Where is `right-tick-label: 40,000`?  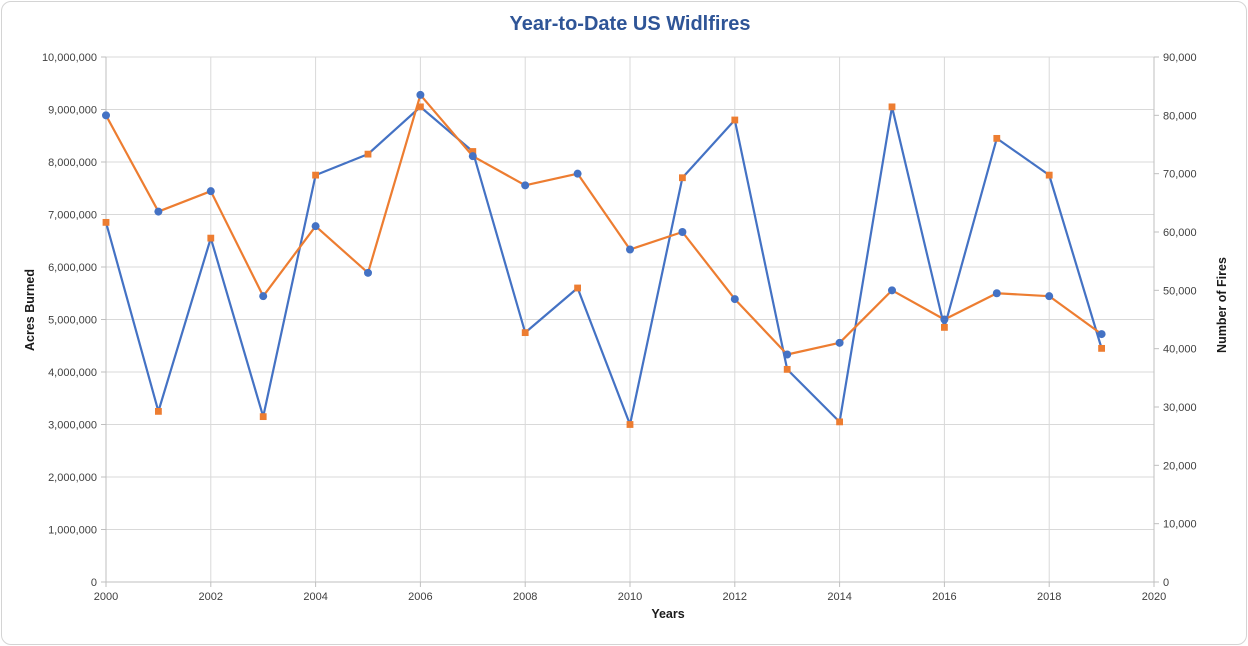
right-tick-label: 40,000 is located at coordinates (1180, 350).